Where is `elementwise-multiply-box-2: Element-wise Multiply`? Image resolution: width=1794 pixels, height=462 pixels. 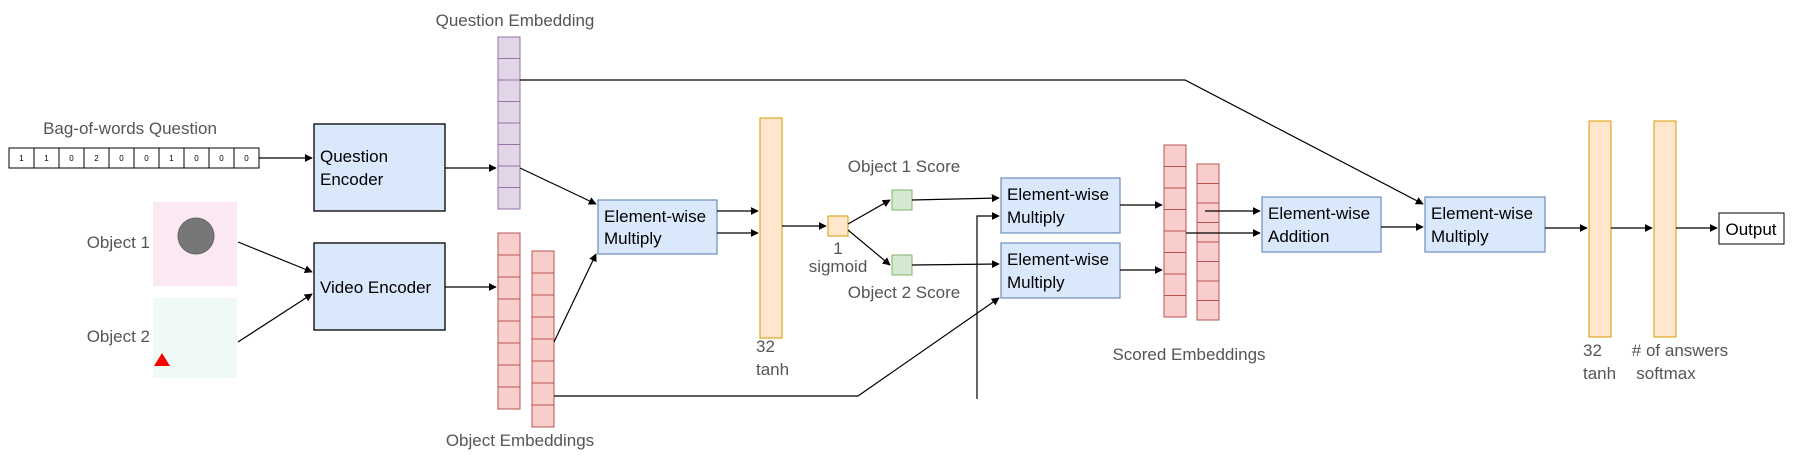
elementwise-multiply-box-2: Element-wise Multiply is located at coordinates (1060, 205).